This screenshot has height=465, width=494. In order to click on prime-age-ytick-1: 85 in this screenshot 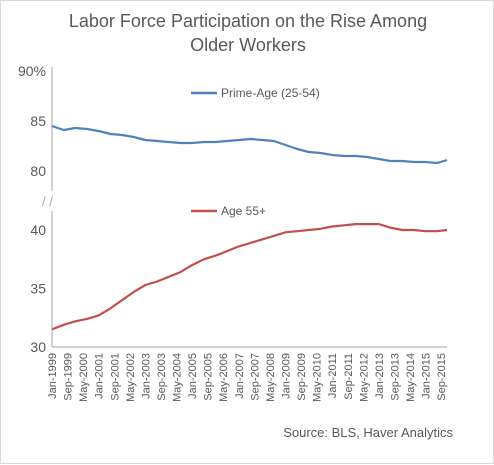, I will do `click(38, 121)`.